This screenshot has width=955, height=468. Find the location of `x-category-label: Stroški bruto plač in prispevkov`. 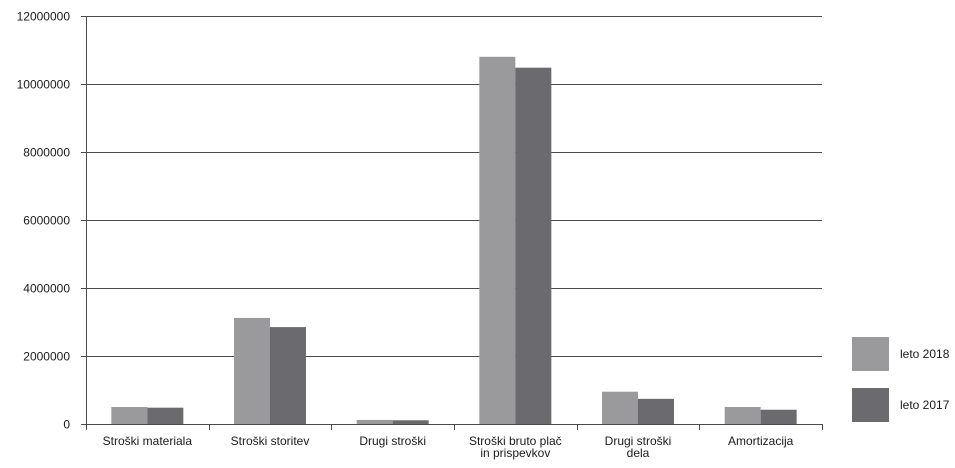

x-category-label: Stroški bruto plač in prispevkov is located at coordinates (515, 447).